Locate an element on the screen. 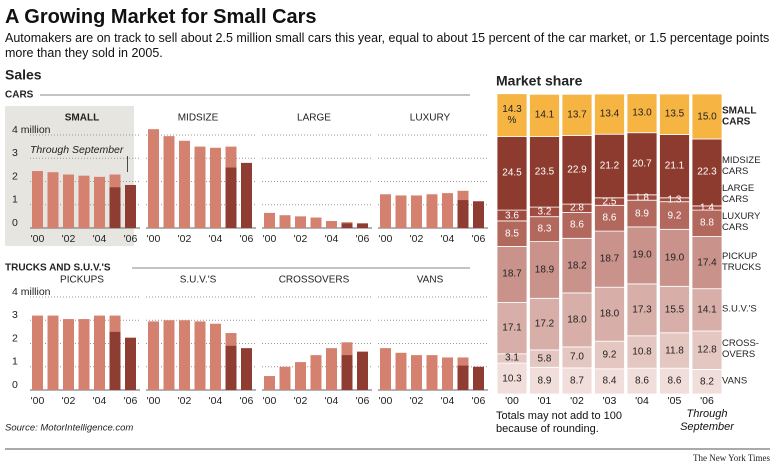  segment-label: 17.4 is located at coordinates (707, 263).